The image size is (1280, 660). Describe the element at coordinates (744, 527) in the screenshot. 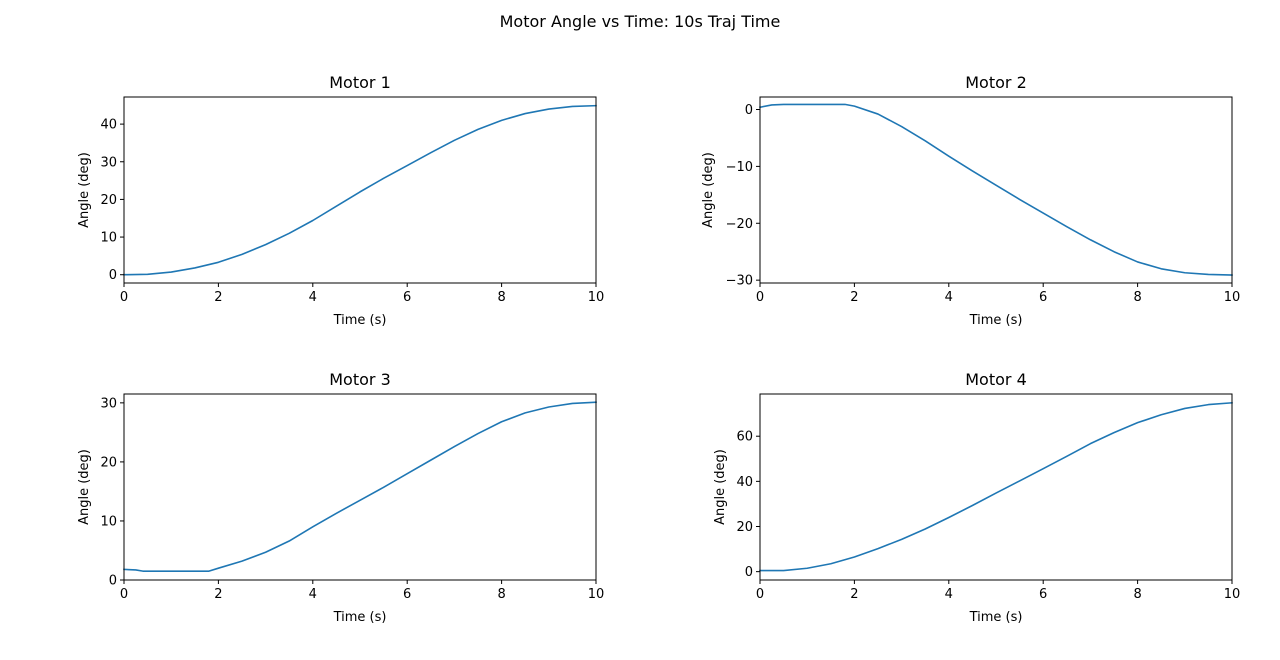

I see `motor-4-y-tick-label: 20` at that location.